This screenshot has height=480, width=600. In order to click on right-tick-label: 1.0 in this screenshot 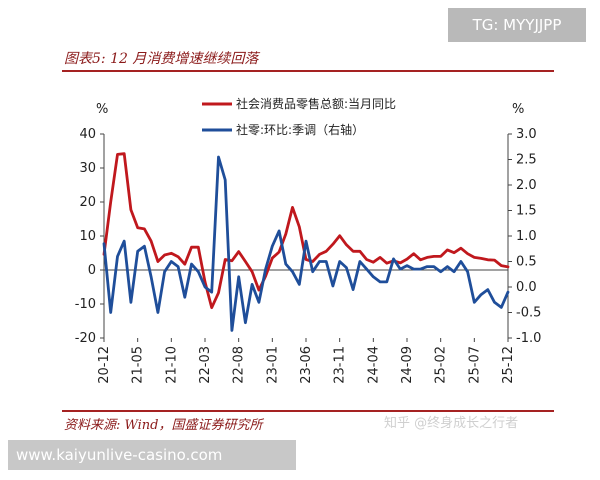, I will do `click(526, 236)`.